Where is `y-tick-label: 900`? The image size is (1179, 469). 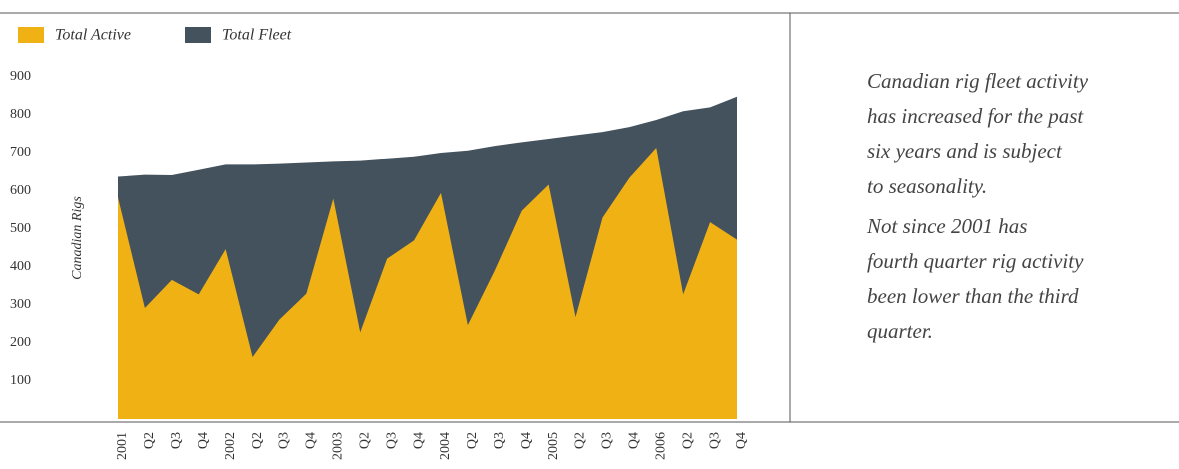 y-tick-label: 900 is located at coordinates (20, 76).